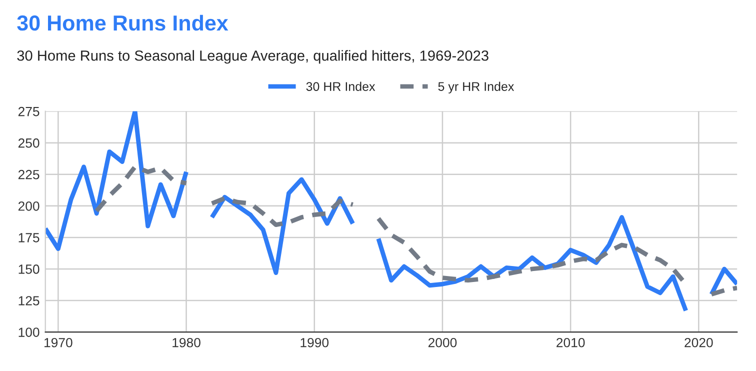 The width and height of the screenshot is (756, 371). Describe the element at coordinates (58, 343) in the screenshot. I see `x-tick-label: 1970` at that location.